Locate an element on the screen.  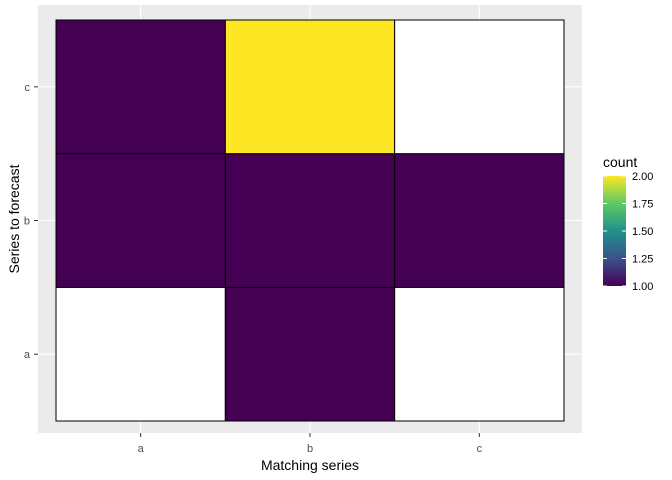
heatmap-cell-c-c is located at coordinates (479, 87).